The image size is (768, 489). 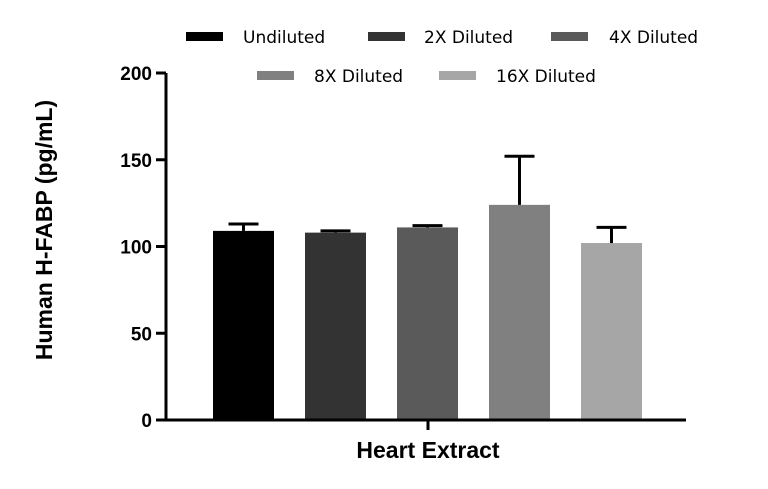 I want to click on x-axis-title: Heart Extract, so click(x=428, y=450).